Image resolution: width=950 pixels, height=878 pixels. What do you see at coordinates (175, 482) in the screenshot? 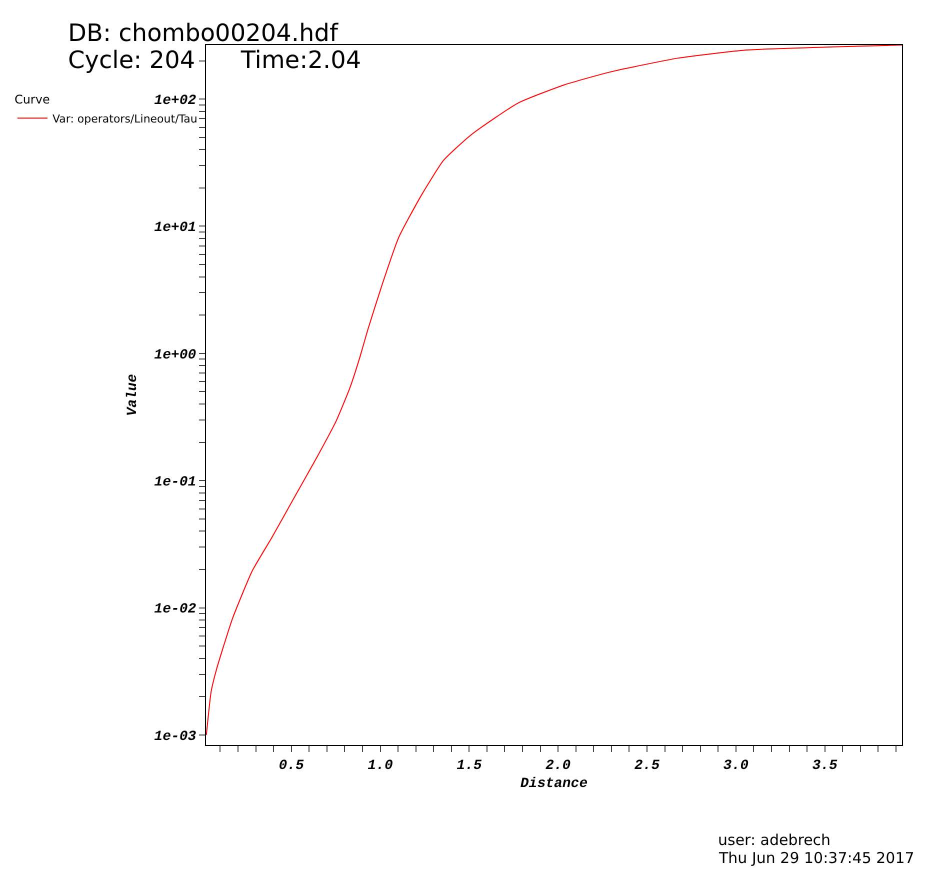
I see `y-tick-label: 1e-01` at bounding box center [175, 482].